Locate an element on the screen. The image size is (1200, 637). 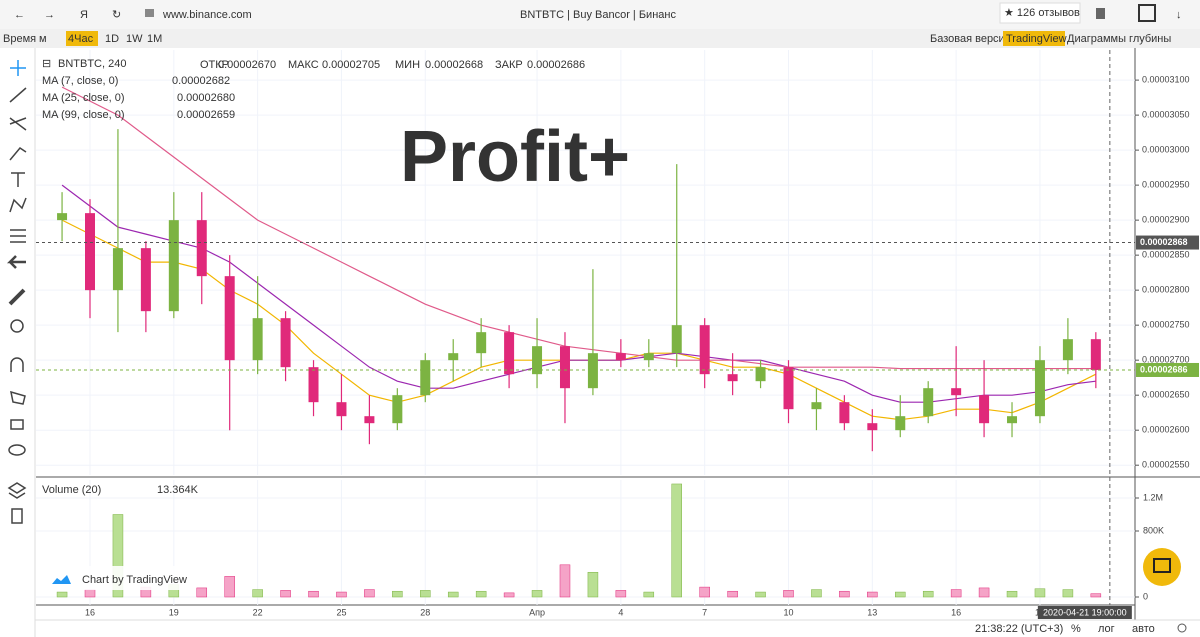
branding-logo is located at coordinates (61, 579).